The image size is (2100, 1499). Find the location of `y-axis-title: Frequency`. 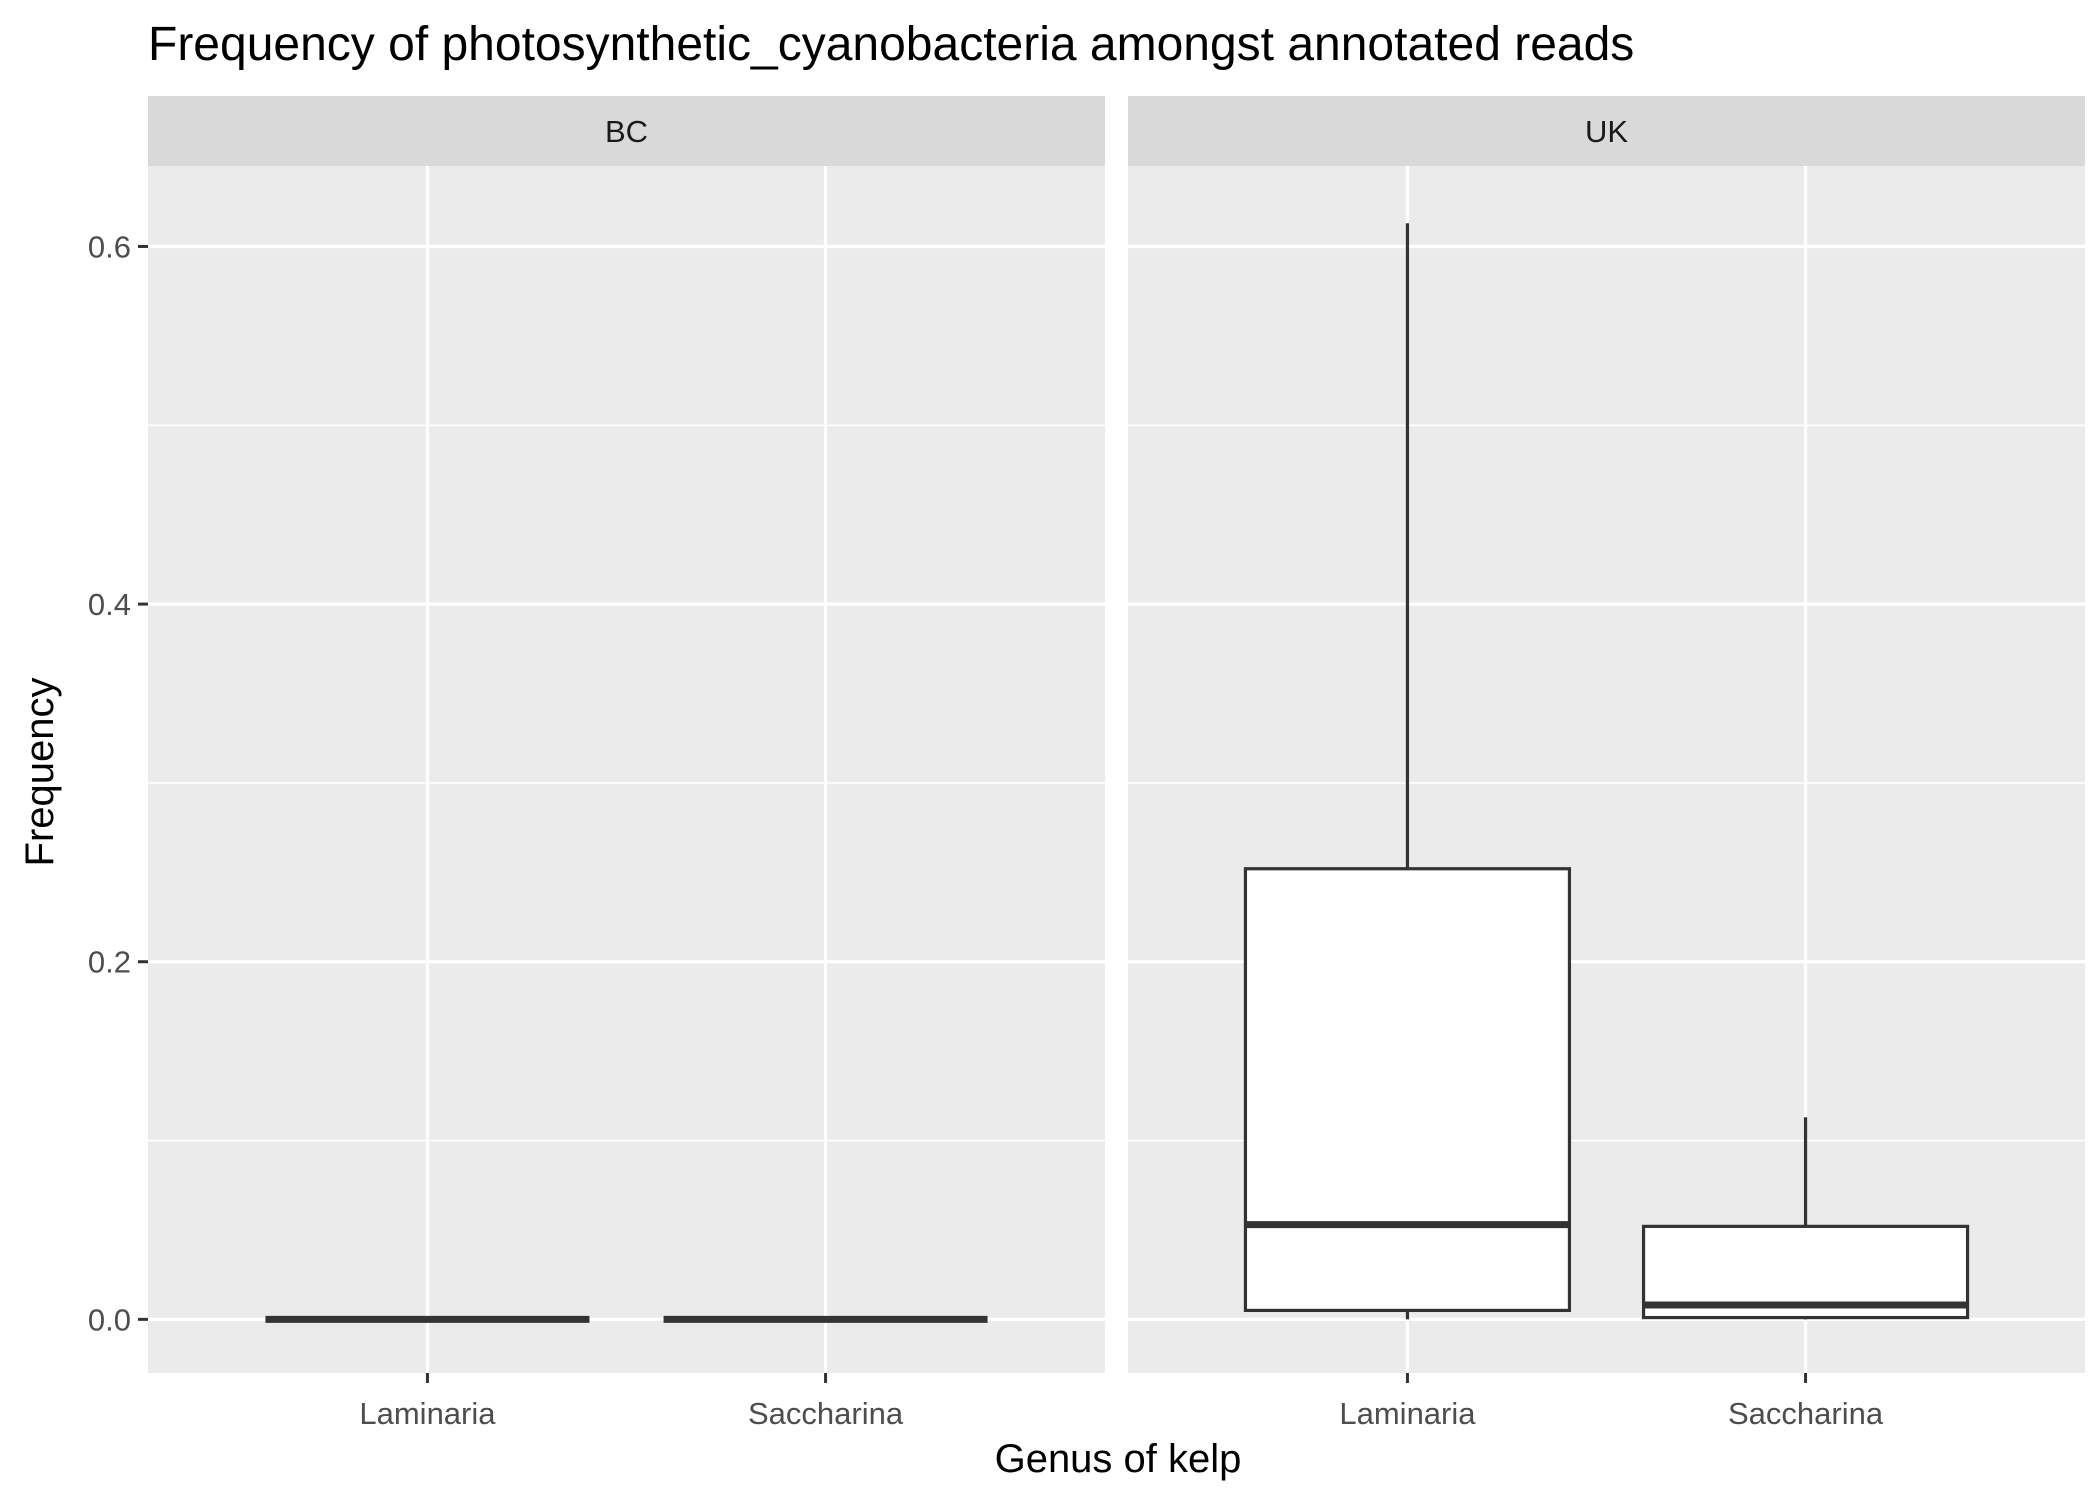

y-axis-title: Frequency is located at coordinates (40, 772).